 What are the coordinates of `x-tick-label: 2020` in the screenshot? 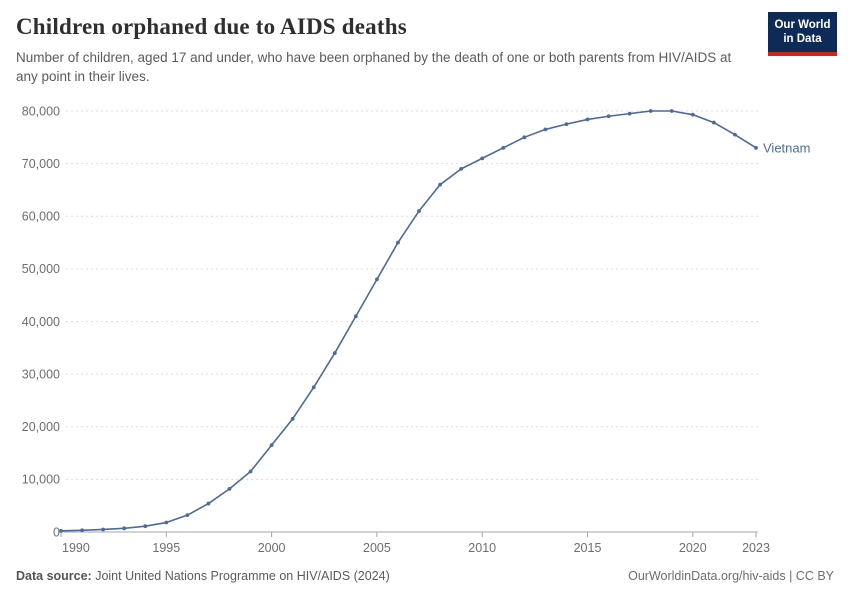 It's located at (693, 548).